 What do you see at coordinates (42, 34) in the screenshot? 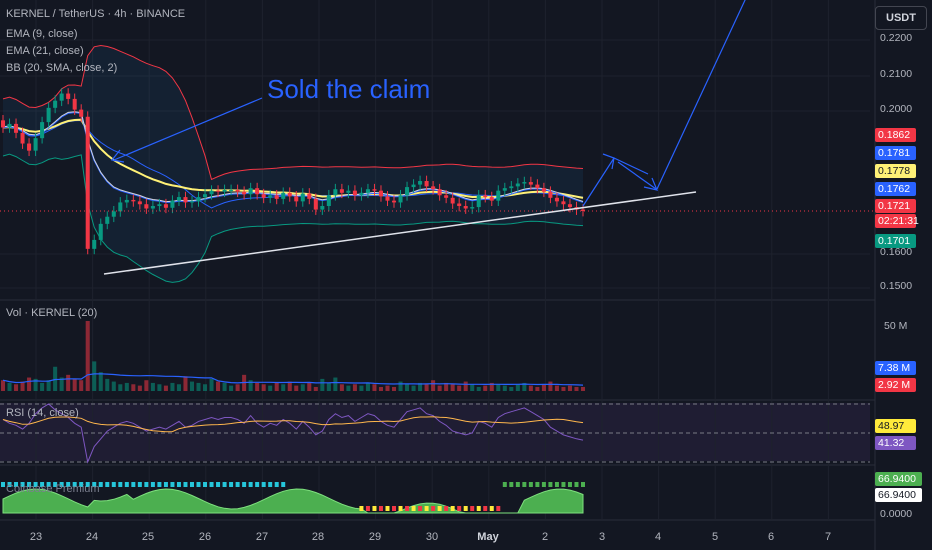
I see `ema9-legend: EMA (9, close)` at bounding box center [42, 34].